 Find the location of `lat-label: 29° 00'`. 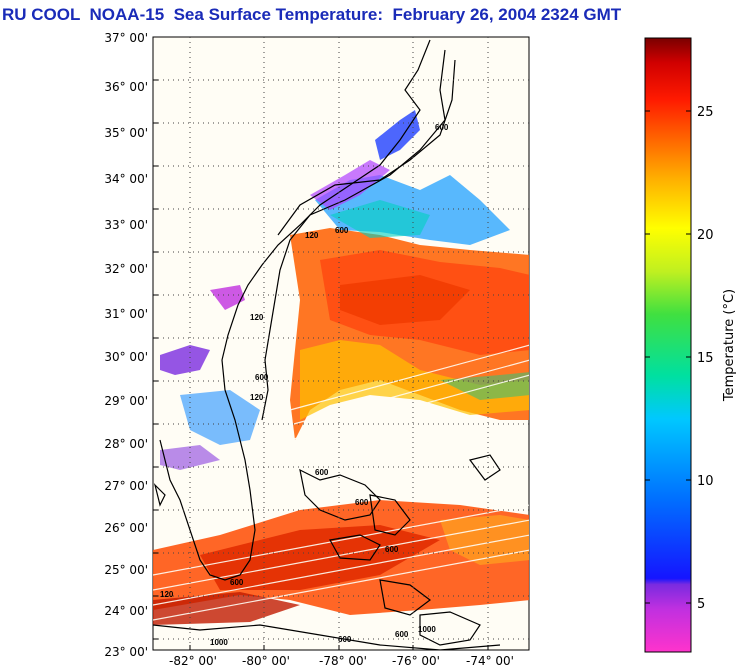

lat-label: 29° 00' is located at coordinates (126, 401).